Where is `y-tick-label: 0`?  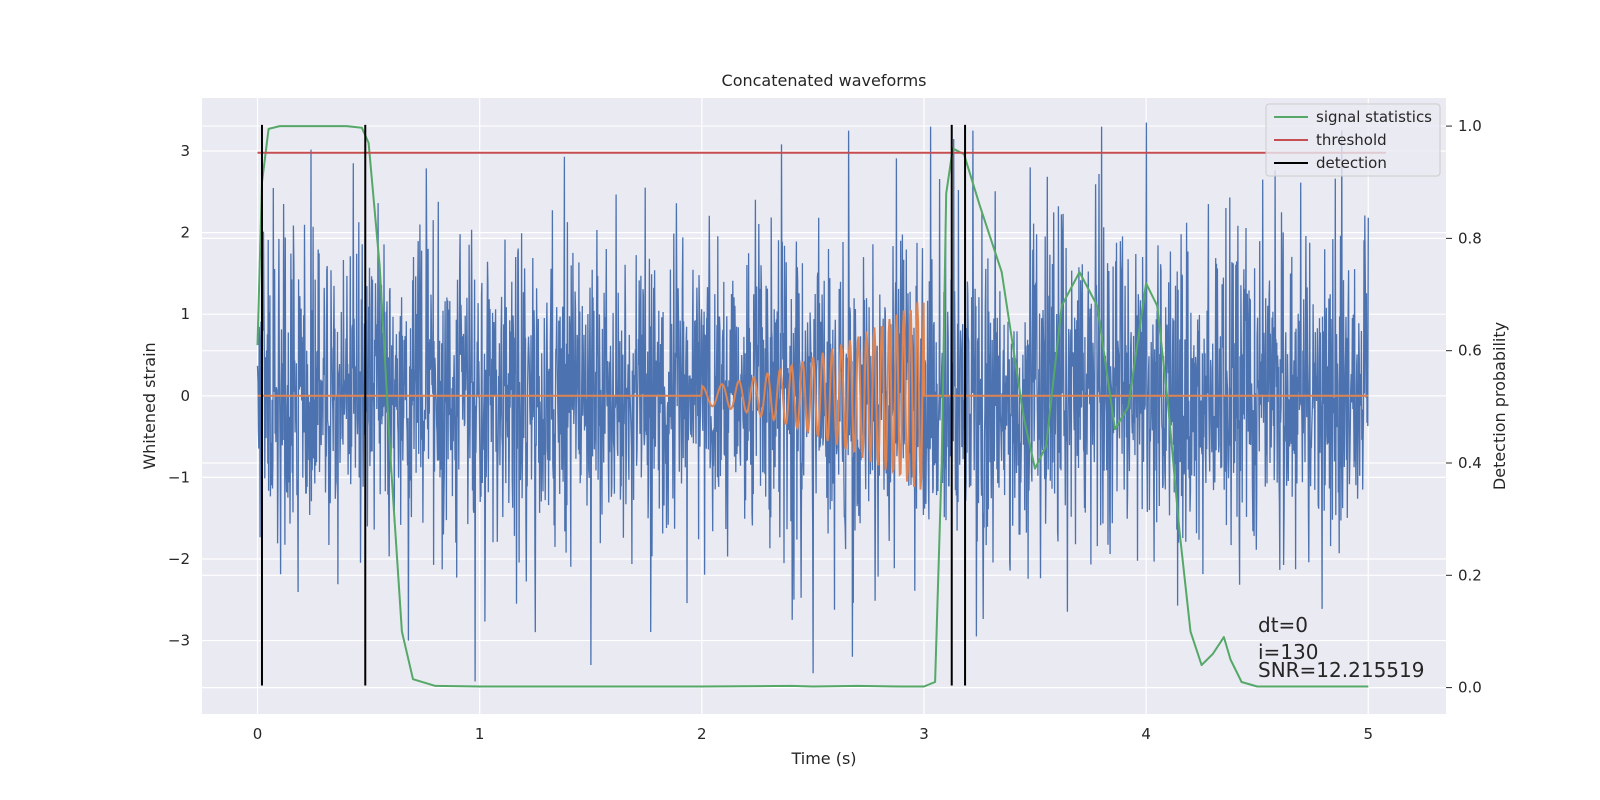
y-tick-label: 0 is located at coordinates (185, 396).